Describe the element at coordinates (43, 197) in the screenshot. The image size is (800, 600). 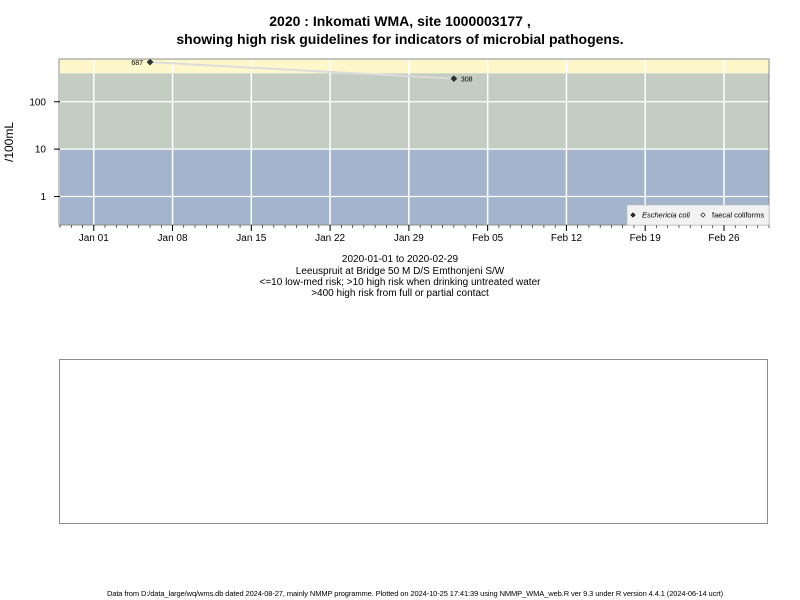
I see `y-tick-label-0: 1` at that location.